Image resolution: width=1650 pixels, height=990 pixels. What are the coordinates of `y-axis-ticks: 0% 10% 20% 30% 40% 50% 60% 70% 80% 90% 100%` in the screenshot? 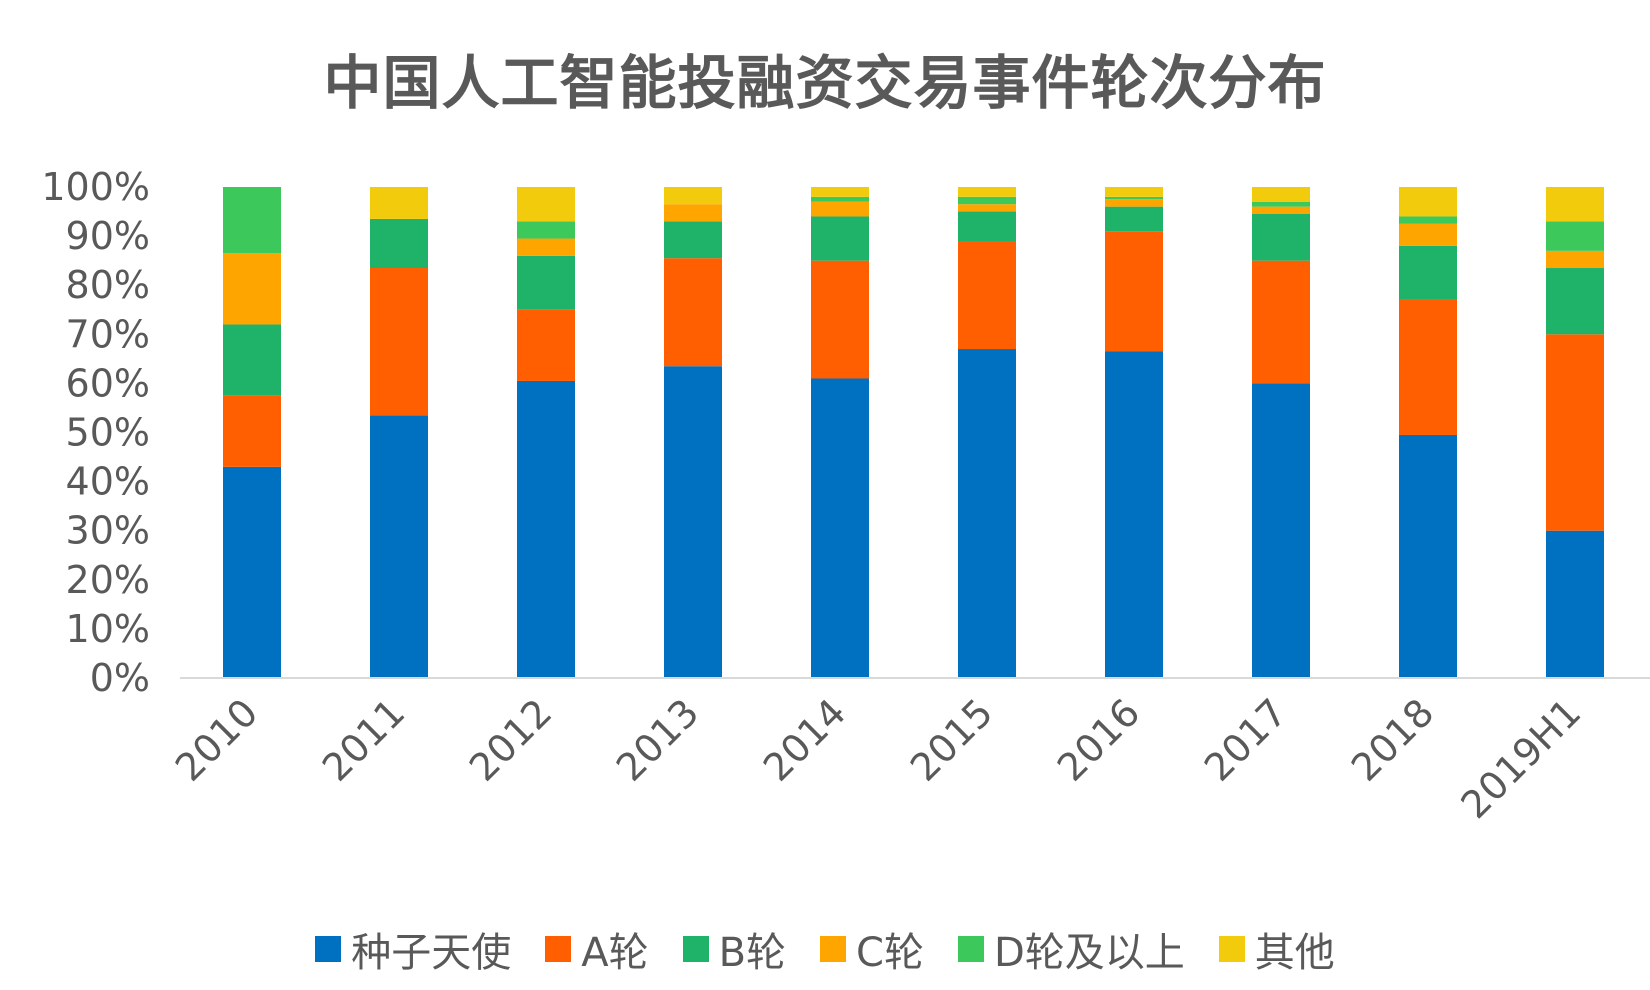 It's located at (95, 432).